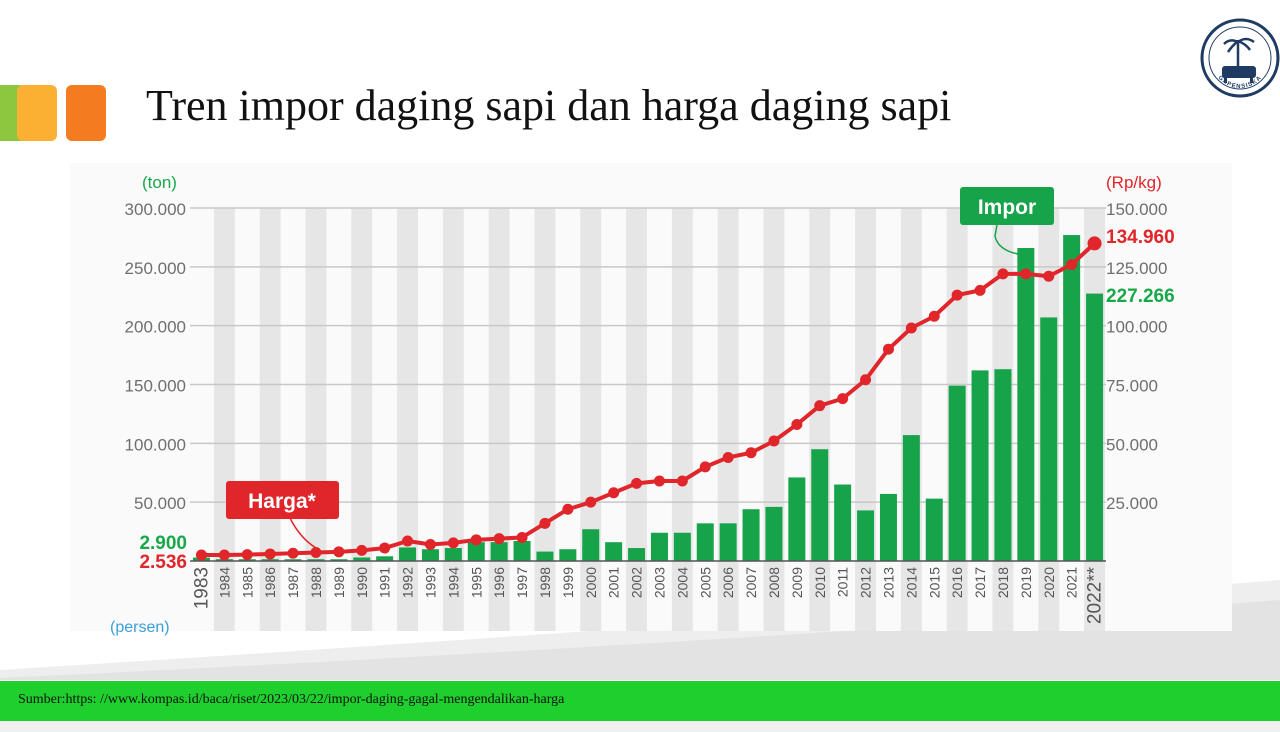 This screenshot has height=732, width=1280. What do you see at coordinates (224, 582) in the screenshot?
I see `x-tick-label: 1984` at bounding box center [224, 582].